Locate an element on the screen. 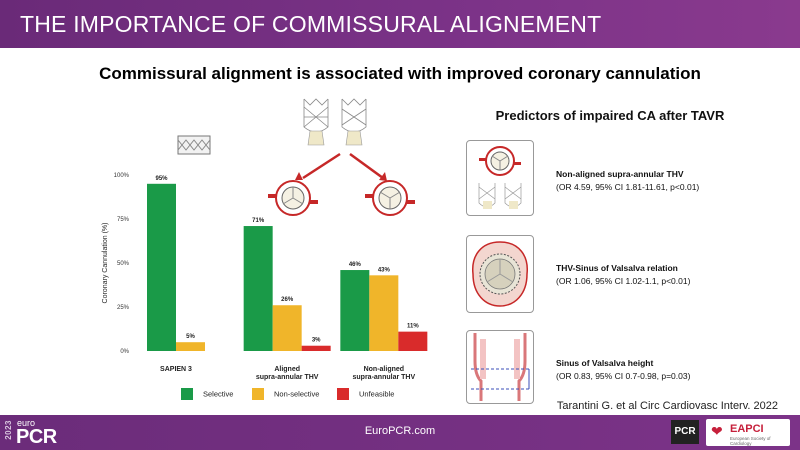 The width and height of the screenshot is (800, 450). data-label: 71% is located at coordinates (258, 221).